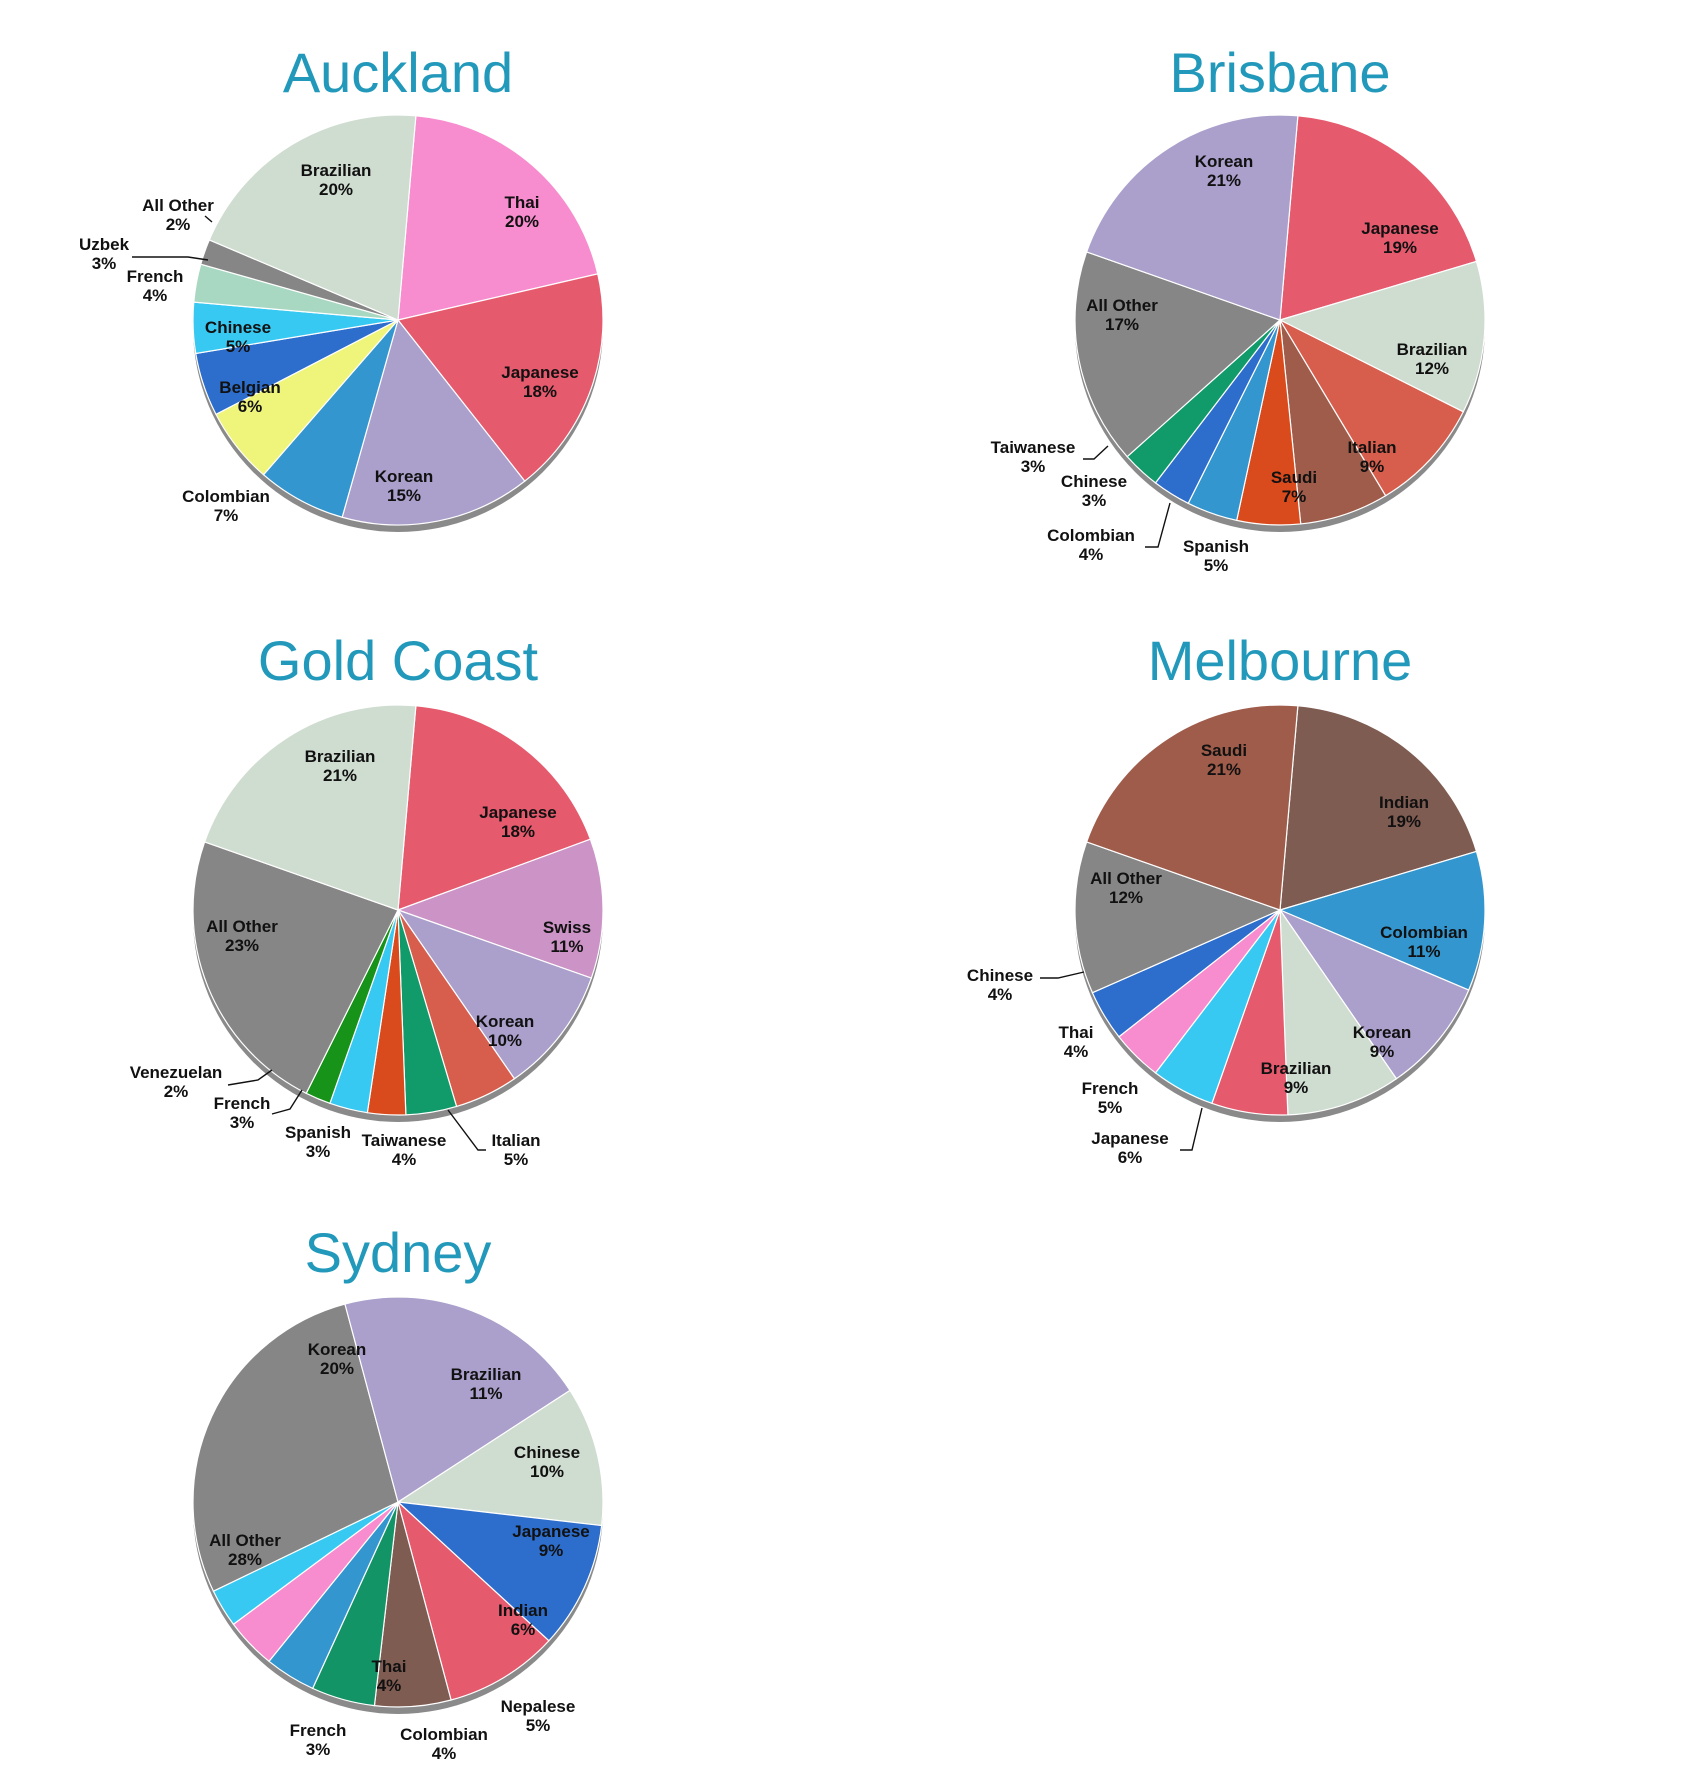 The height and width of the screenshot is (1783, 1705). Describe the element at coordinates (398, 72) in the screenshot. I see `chart-title: Auckland` at that location.